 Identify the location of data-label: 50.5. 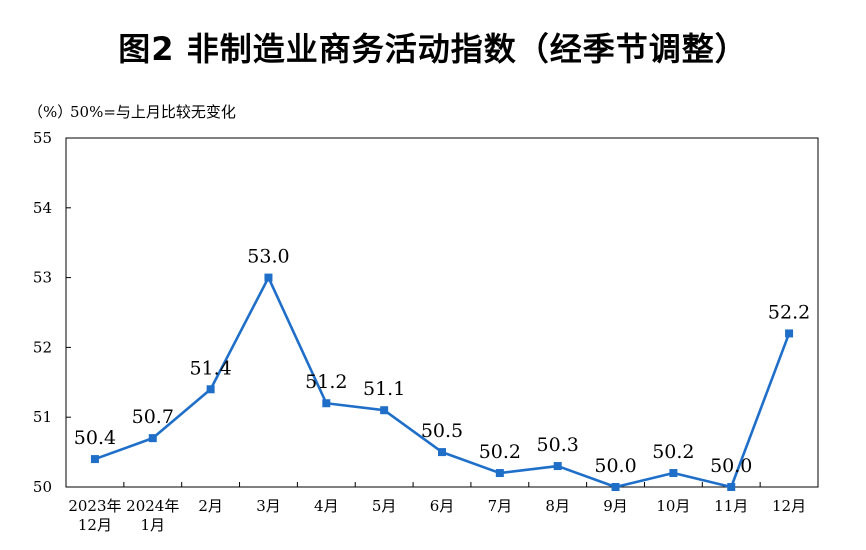
(442, 431).